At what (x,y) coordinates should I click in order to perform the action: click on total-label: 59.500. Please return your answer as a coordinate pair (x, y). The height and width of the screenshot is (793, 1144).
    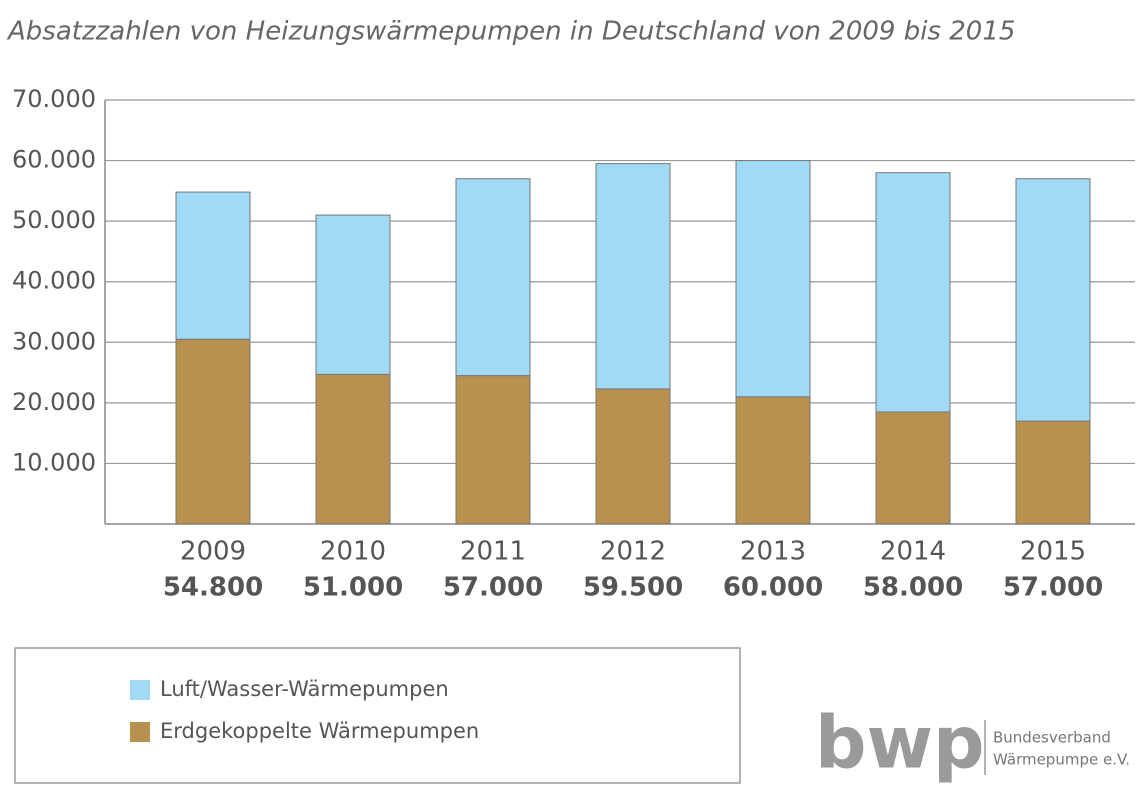
    Looking at the image, I should click on (633, 588).